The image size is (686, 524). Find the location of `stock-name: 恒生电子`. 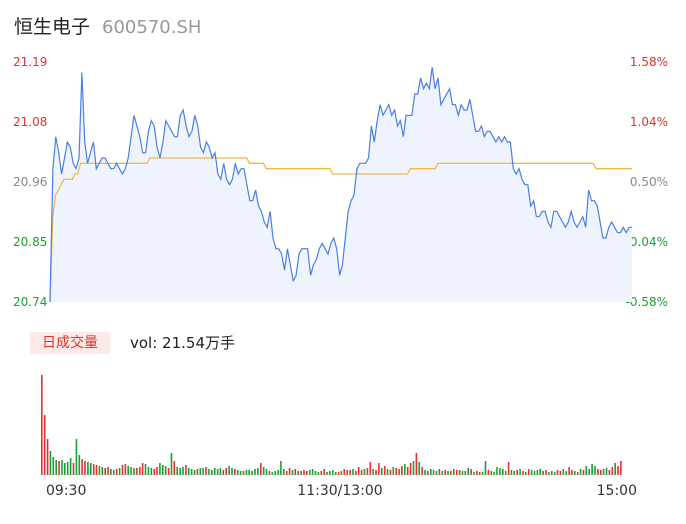

stock-name: 恒生电子 is located at coordinates (52, 27).